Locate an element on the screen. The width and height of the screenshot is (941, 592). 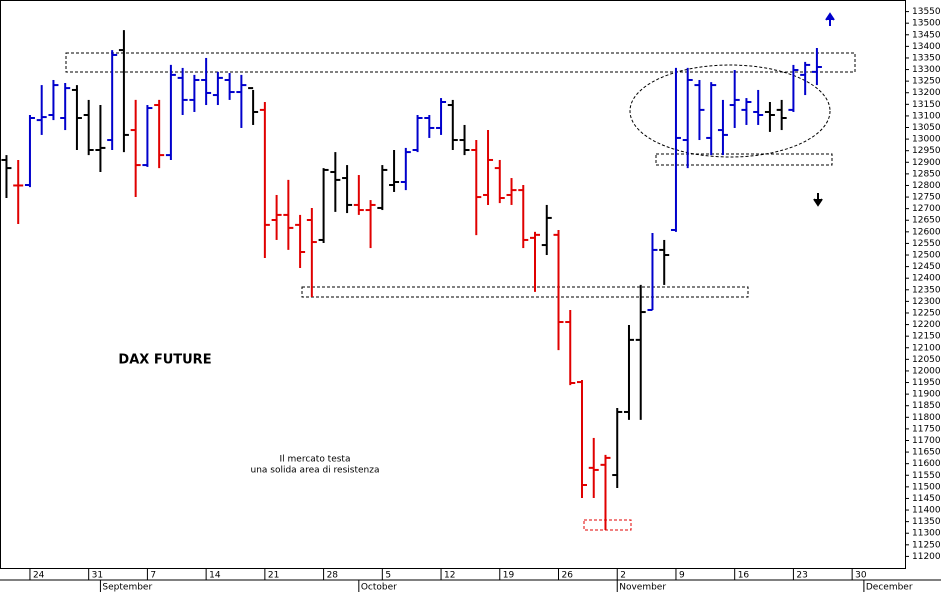
x-tick-label: 16 is located at coordinates (744, 576).